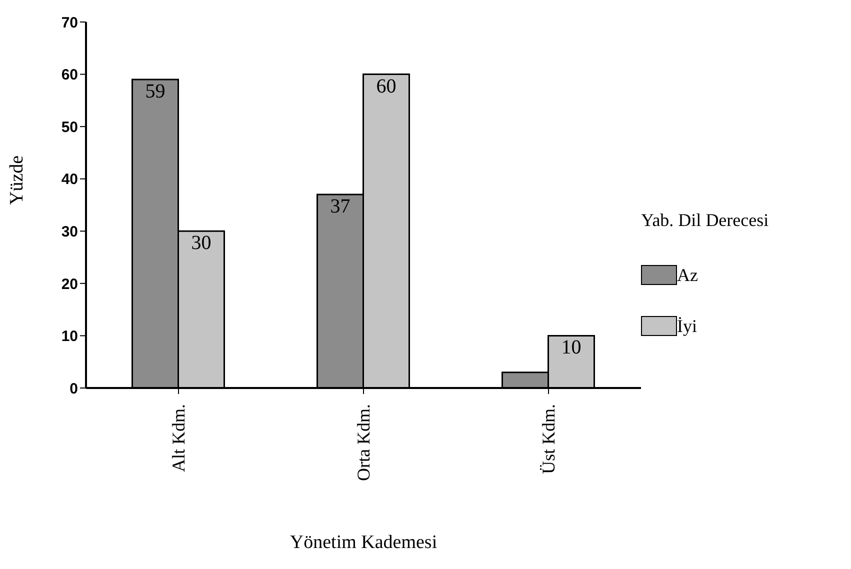 This screenshot has width=851, height=569. What do you see at coordinates (201, 243) in the screenshot?
I see `data-label: 30` at bounding box center [201, 243].